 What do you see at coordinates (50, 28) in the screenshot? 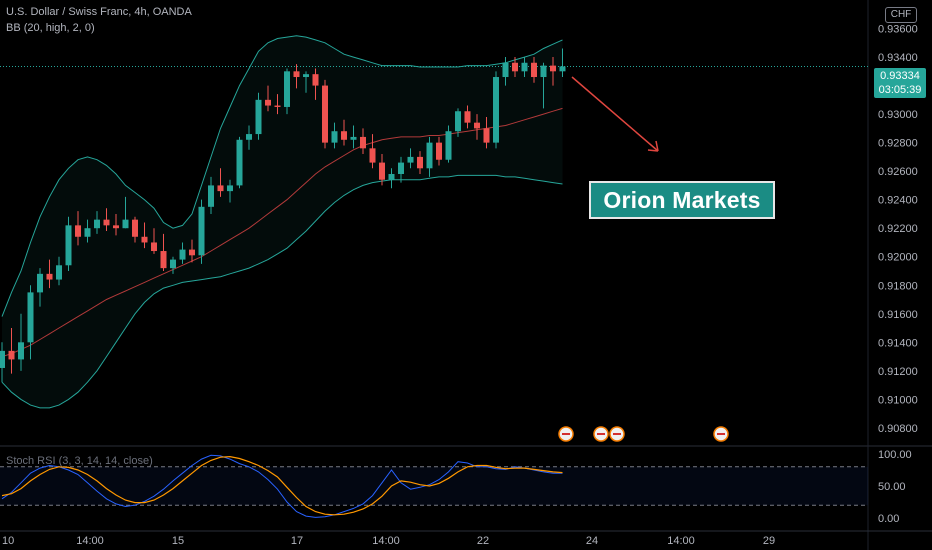
I see `bollinger-legend: BB (20, high, 2, 0)` at bounding box center [50, 28].